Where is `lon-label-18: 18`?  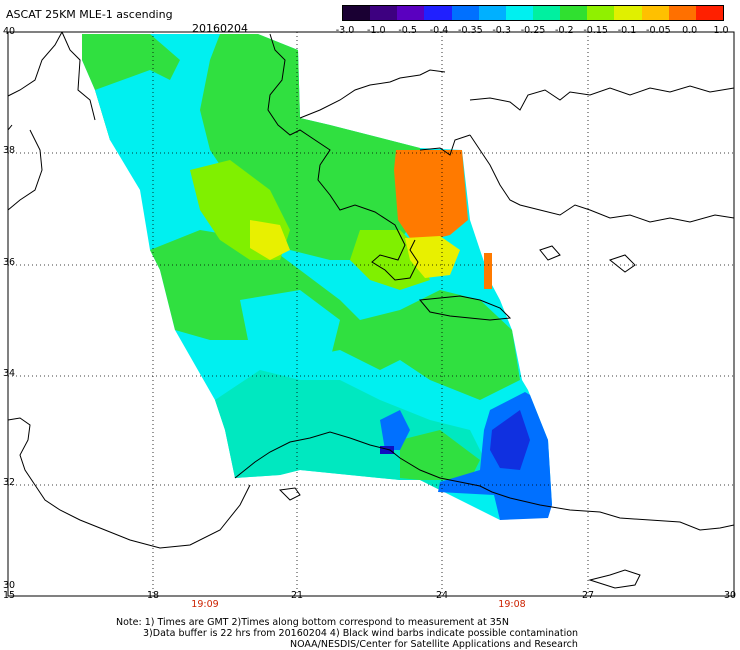
lon-label-18: 18 is located at coordinates (153, 595).